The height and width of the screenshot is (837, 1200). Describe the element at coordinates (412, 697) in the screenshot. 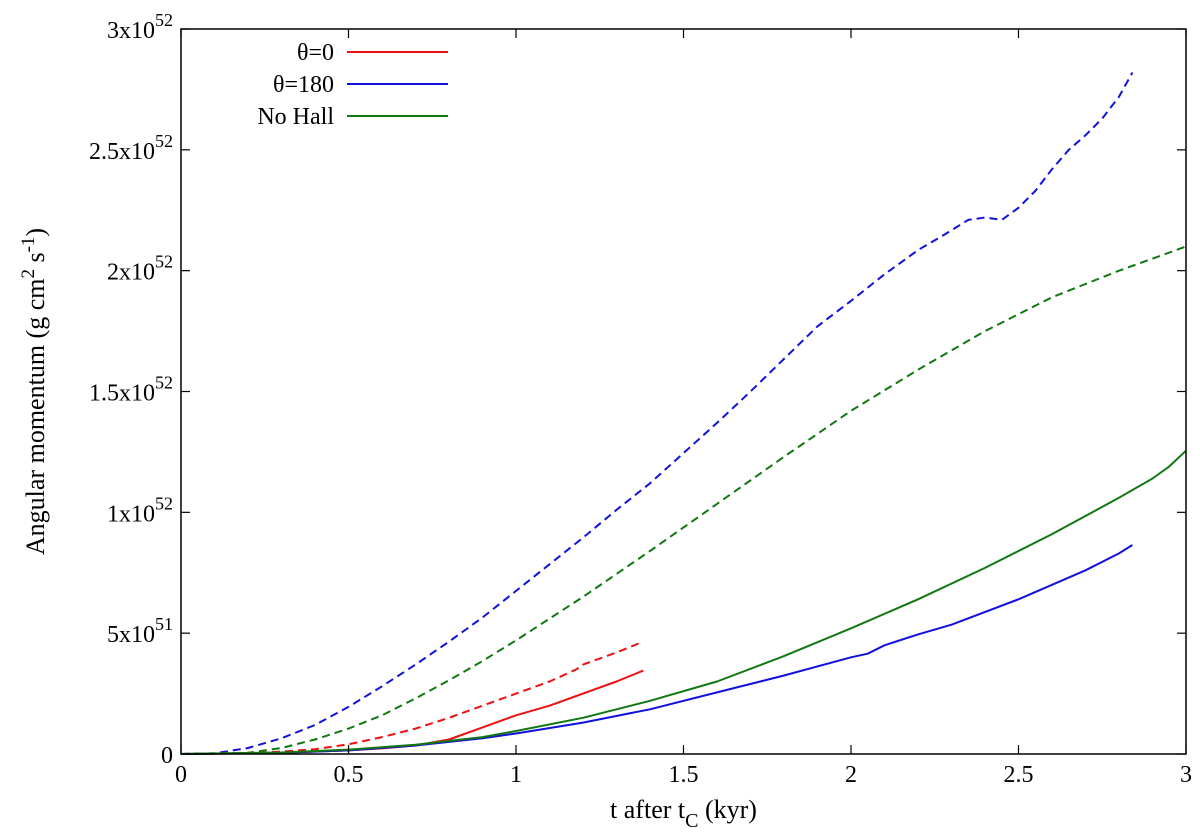

I see `series-line--0-dashed` at that location.